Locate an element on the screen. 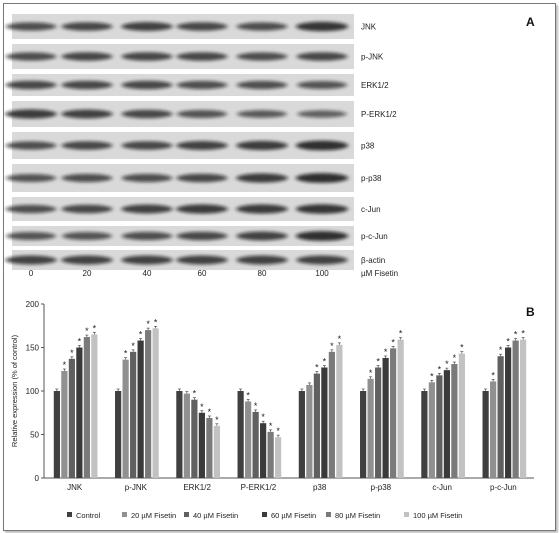 Image resolution: width=559 pixels, height=533 pixels. legend-label: 80 µM Fisetin is located at coordinates (357, 515).